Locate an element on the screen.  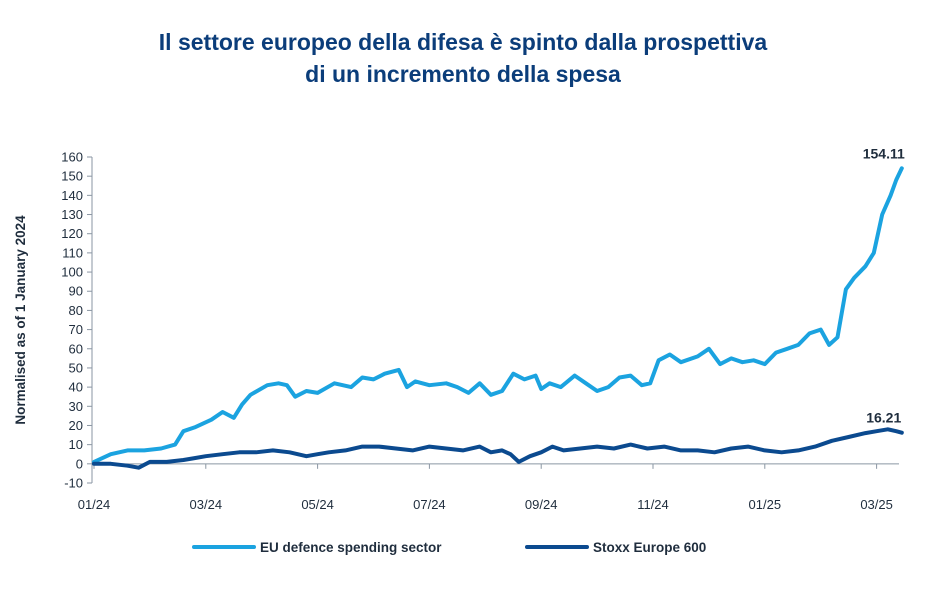
y-tick-label: 70 is located at coordinates (76, 329).